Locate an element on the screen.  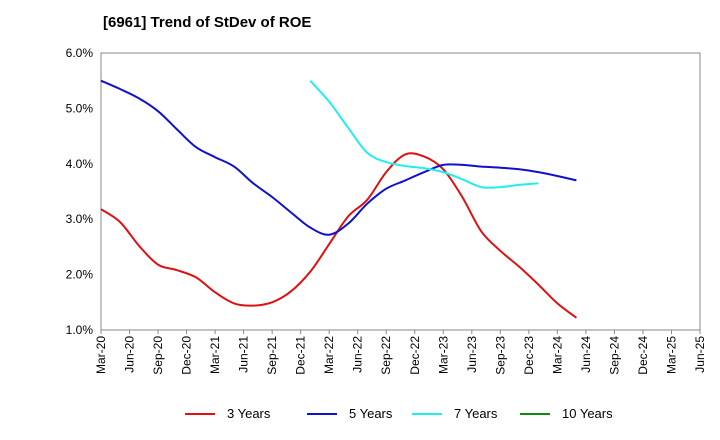
y-tick-label: 3.0% is located at coordinates (80, 219).